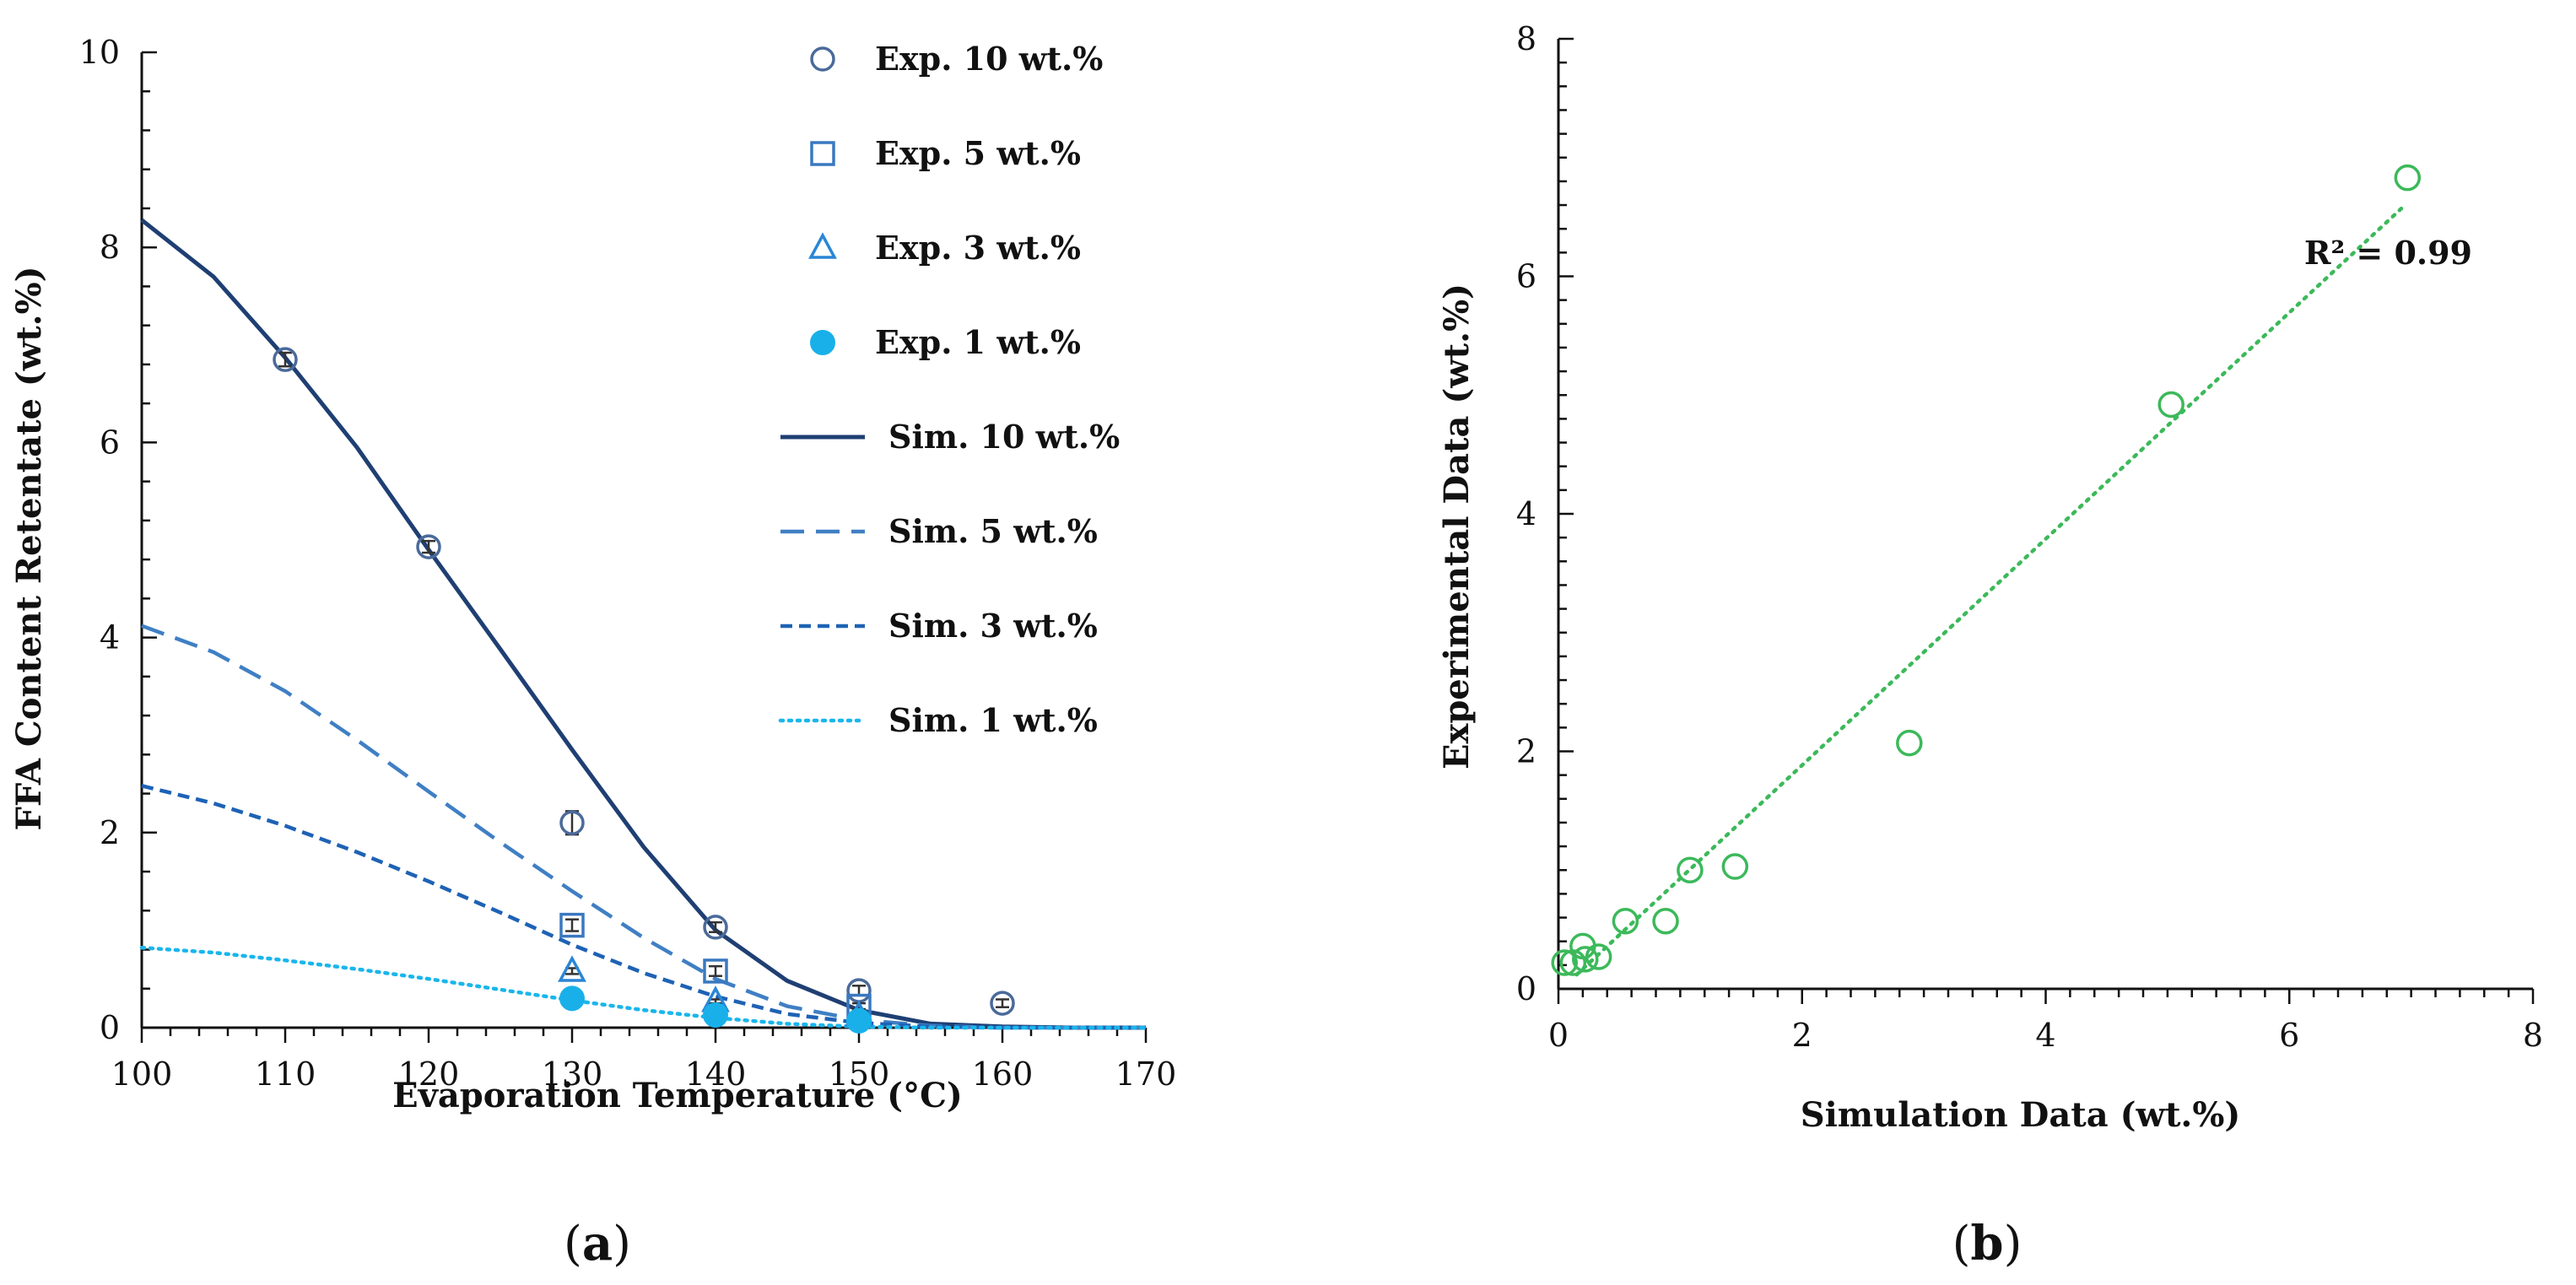  Describe the element at coordinates (1802, 1035) in the screenshot. I see `x-tick-label: 2` at that location.